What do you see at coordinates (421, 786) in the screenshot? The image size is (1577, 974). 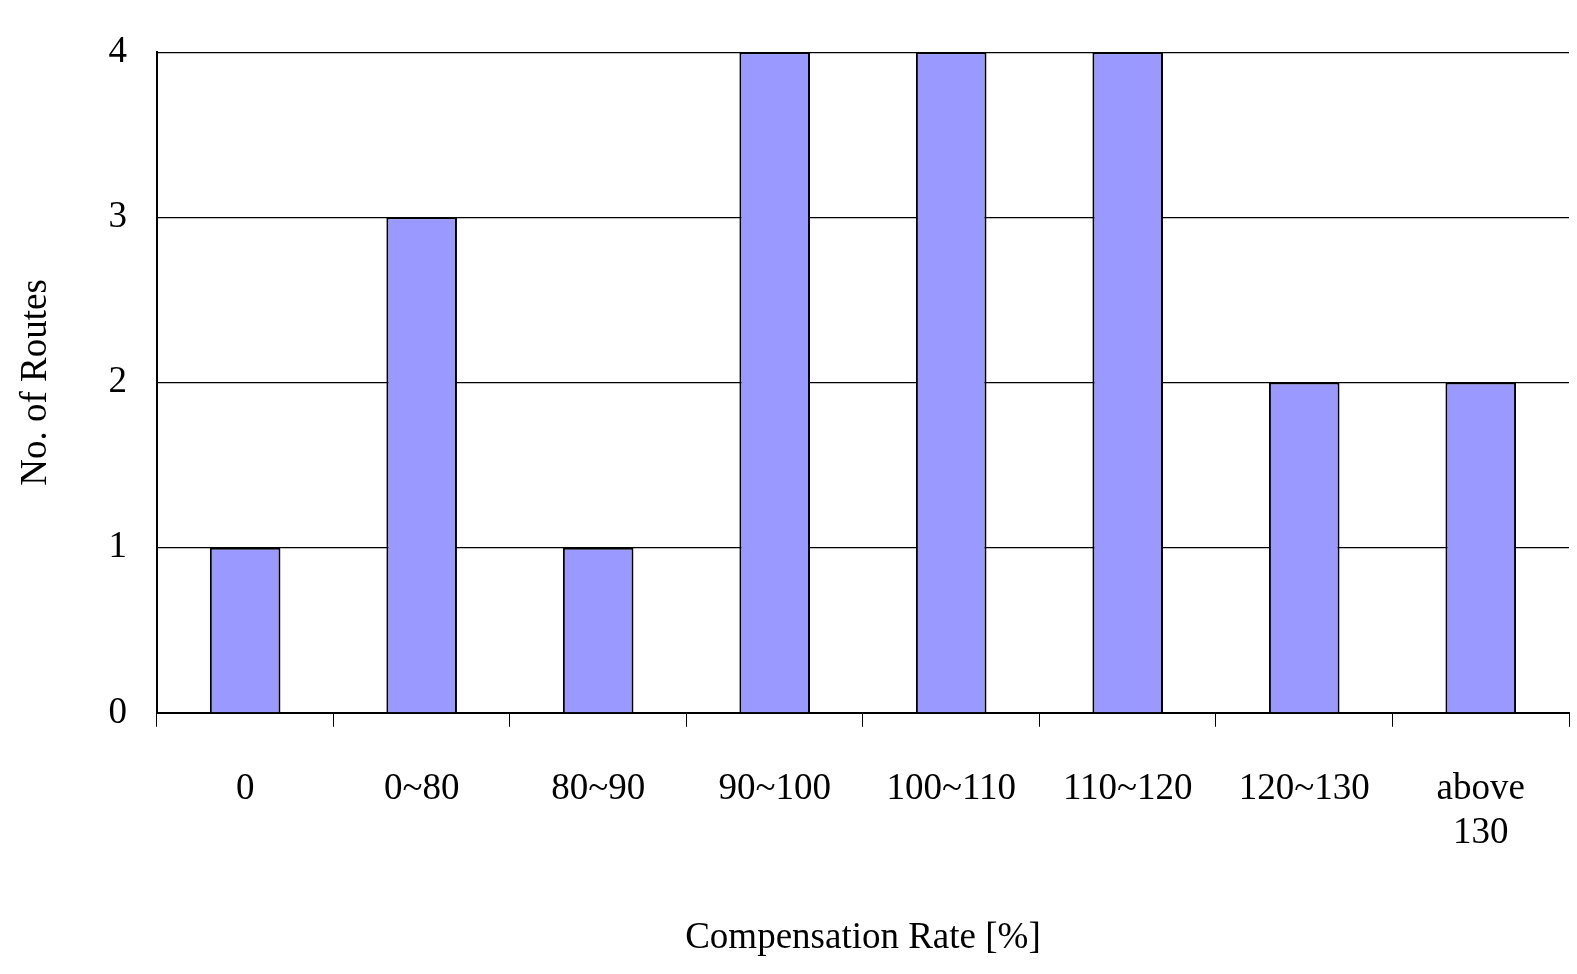 I see `x-tick-label: 0~80` at bounding box center [421, 786].